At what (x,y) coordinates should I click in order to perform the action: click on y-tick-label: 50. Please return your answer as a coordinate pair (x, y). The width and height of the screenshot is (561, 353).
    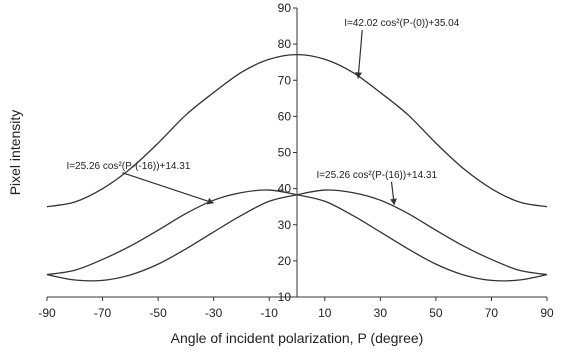
    Looking at the image, I should click on (285, 153).